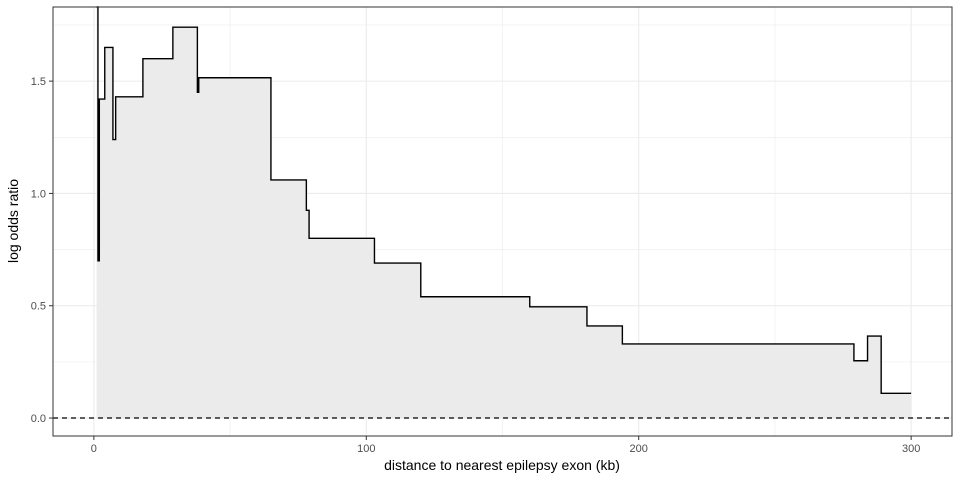 The height and width of the screenshot is (480, 960). I want to click on x-tick-label: 300, so click(911, 449).